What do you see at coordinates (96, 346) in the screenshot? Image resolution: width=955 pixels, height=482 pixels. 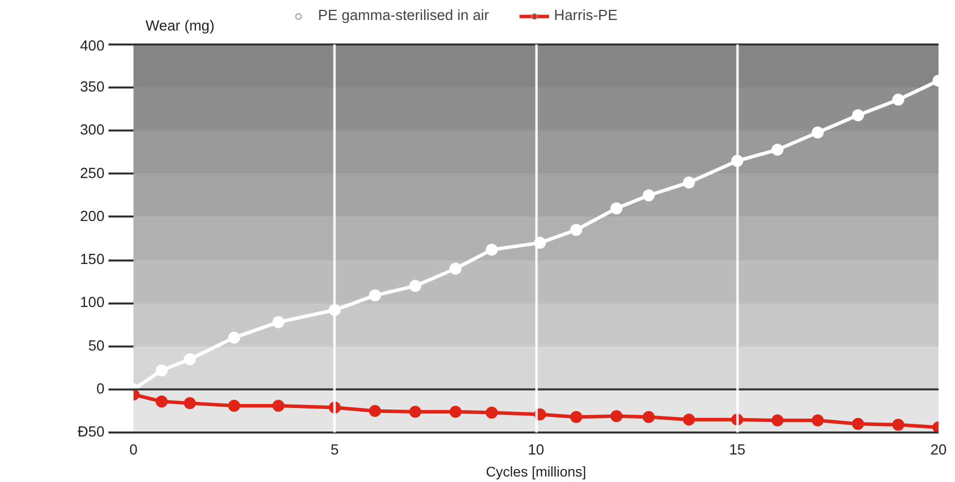 I see `y-tick-label: 50` at bounding box center [96, 346].